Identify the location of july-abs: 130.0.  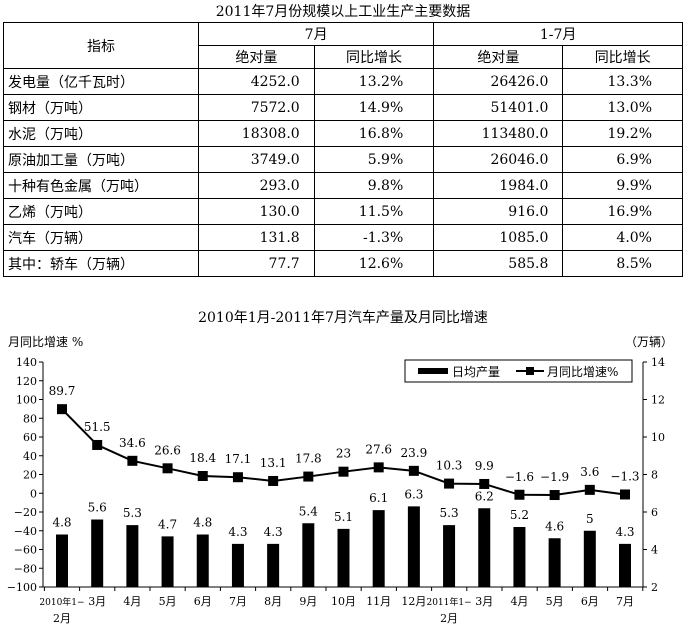
(256, 211).